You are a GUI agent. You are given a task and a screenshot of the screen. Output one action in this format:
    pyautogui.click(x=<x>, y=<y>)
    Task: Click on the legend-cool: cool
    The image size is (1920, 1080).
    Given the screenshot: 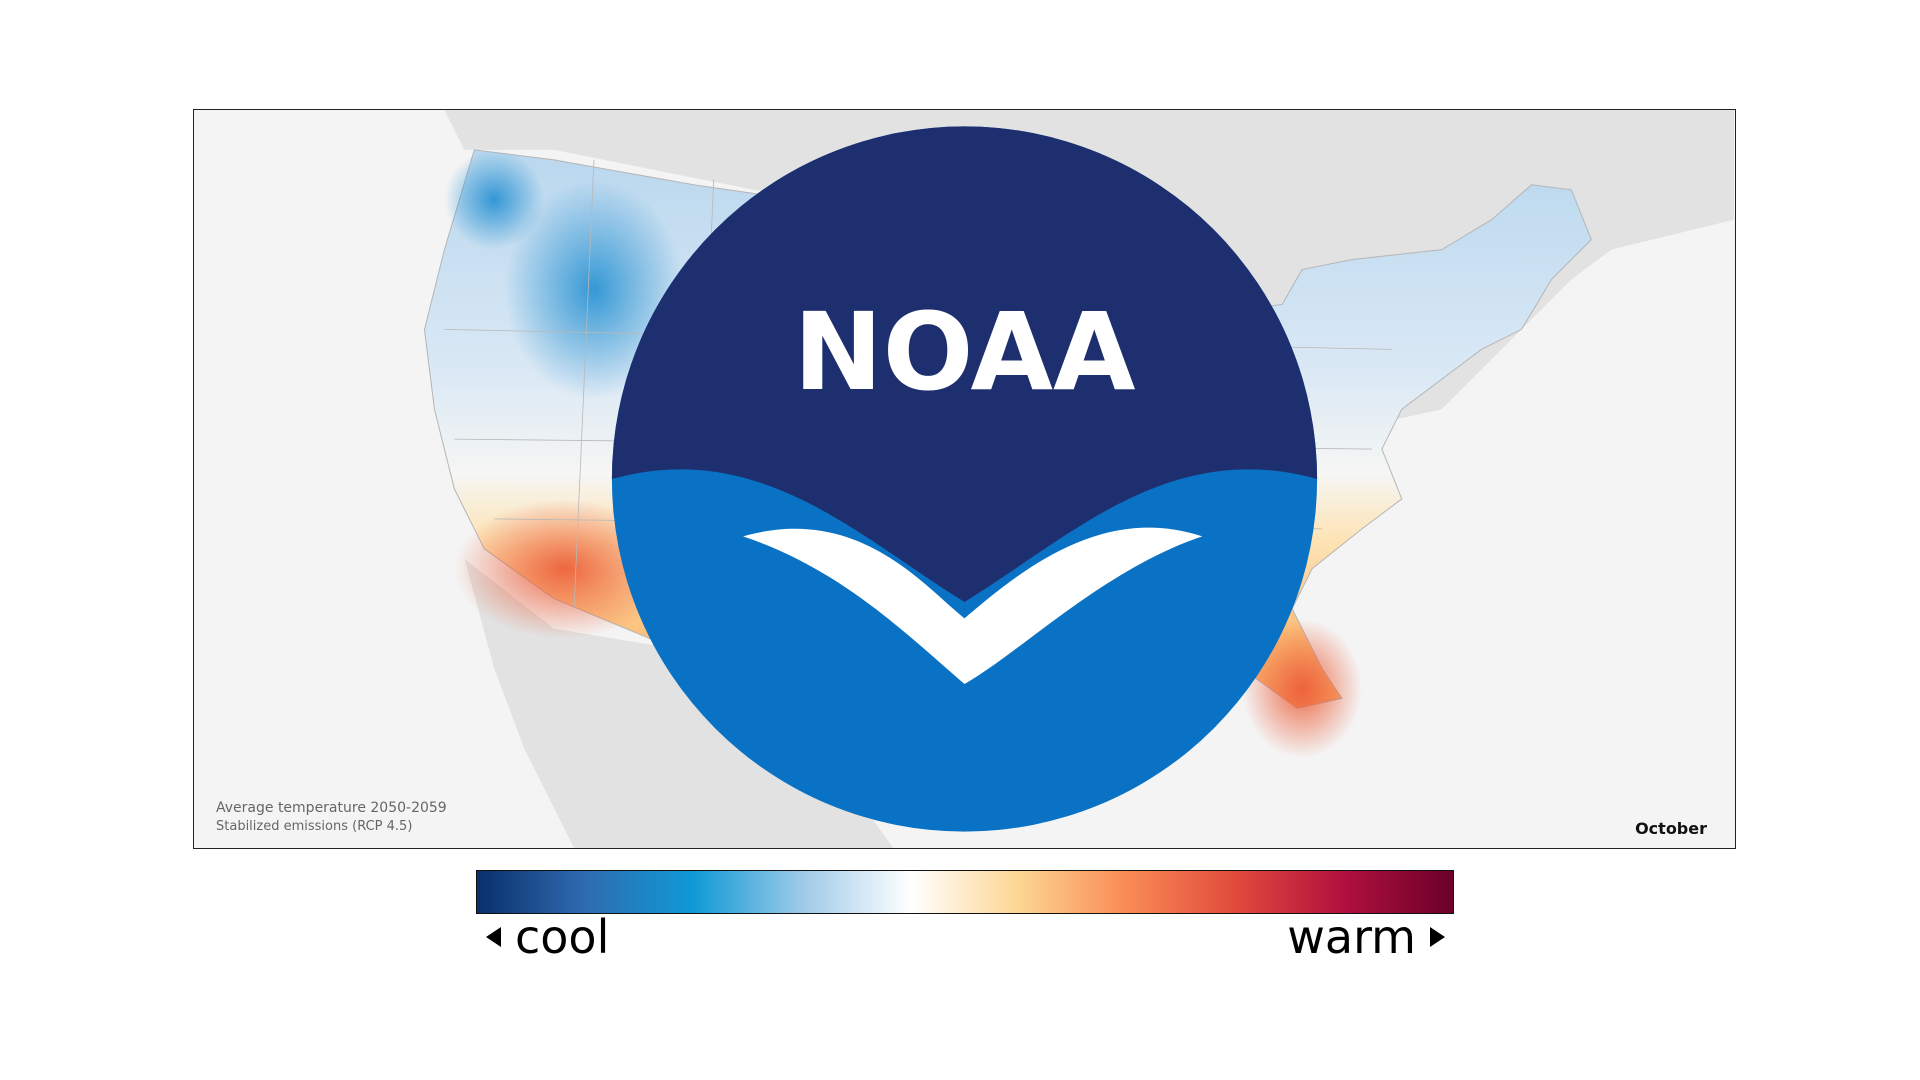 What is the action you would take?
    pyautogui.click(x=547, y=937)
    